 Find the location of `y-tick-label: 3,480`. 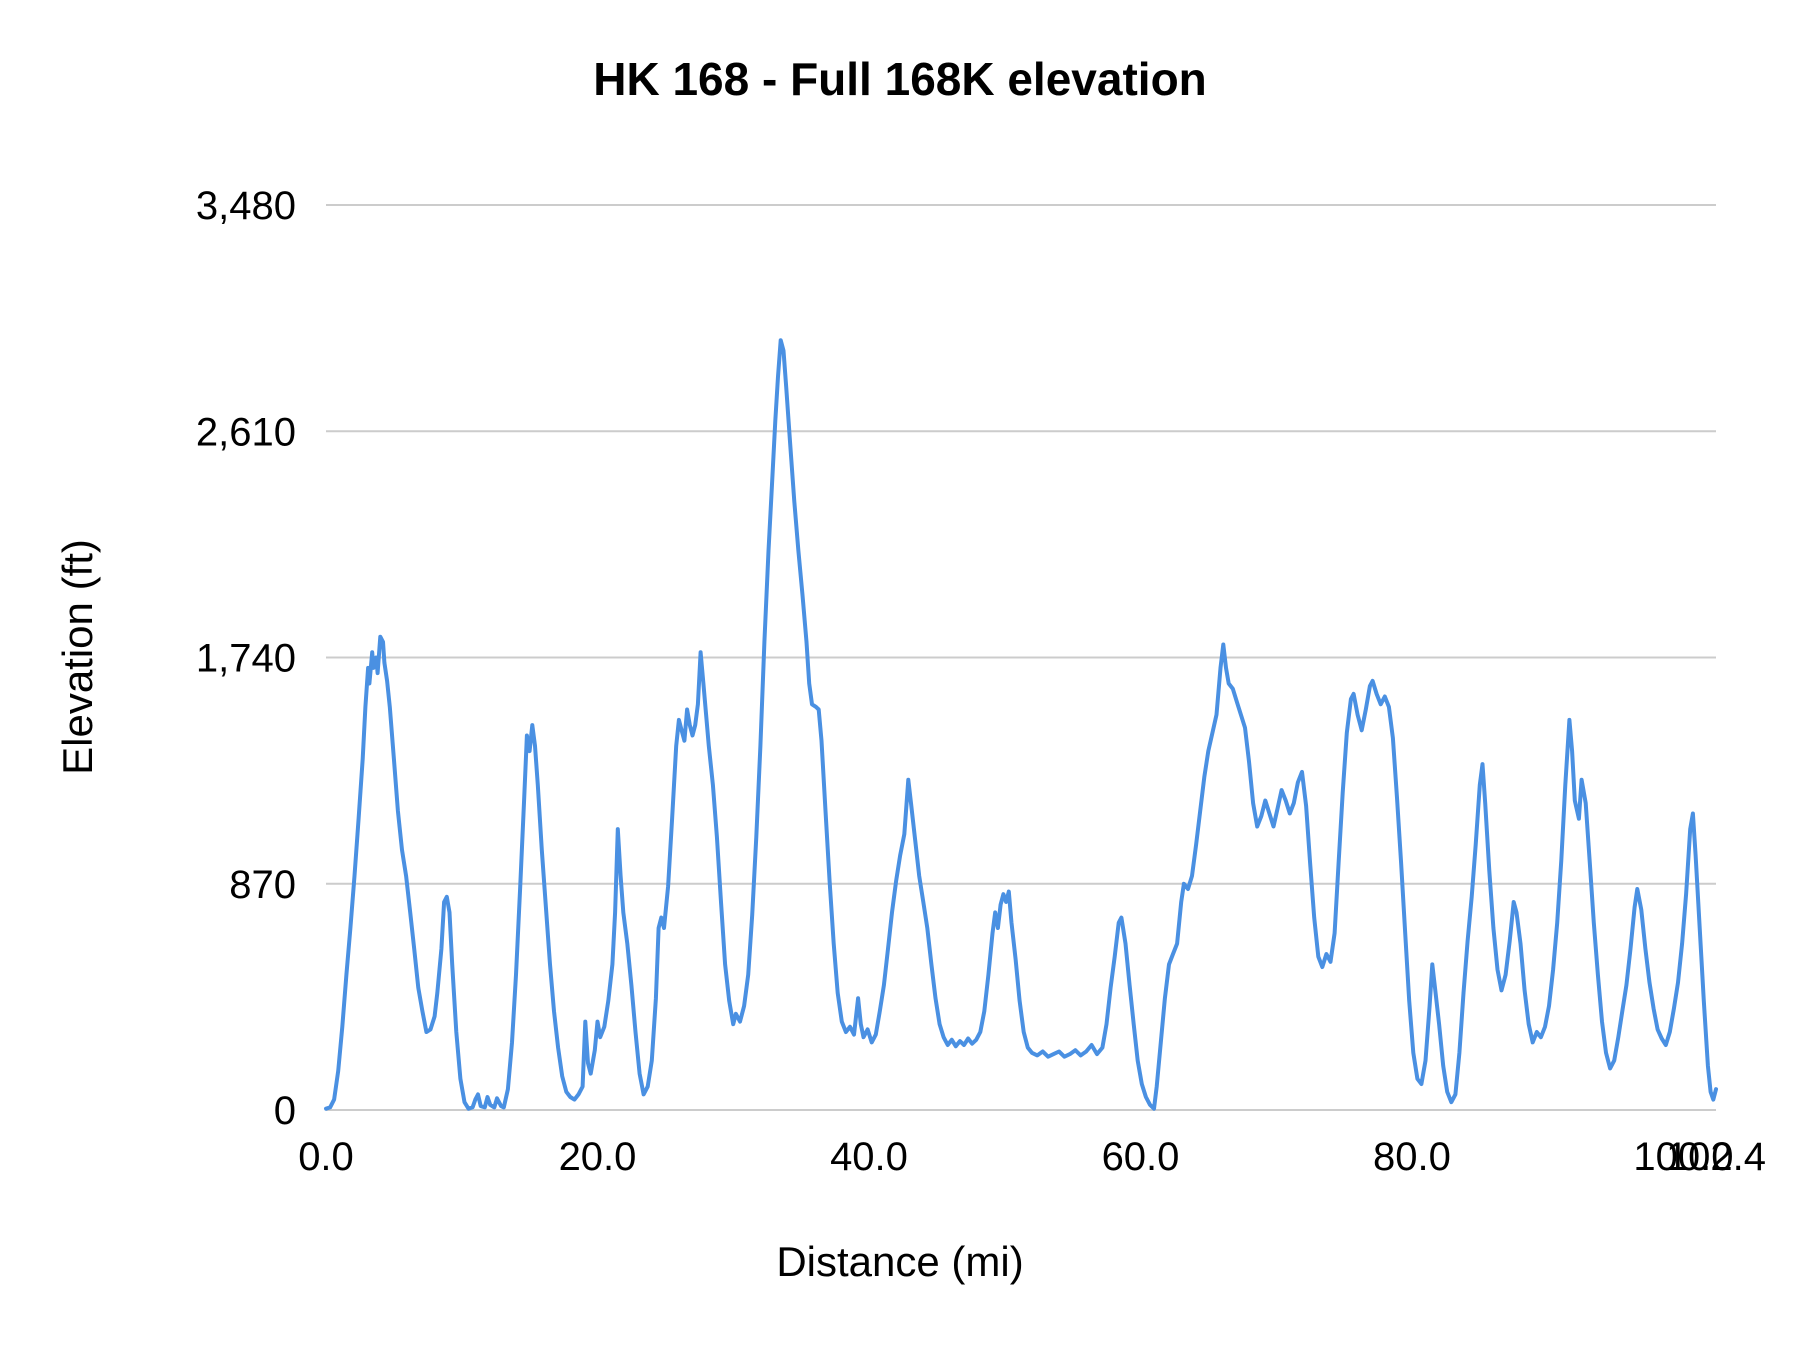

y-tick-label: 3,480 is located at coordinates (246, 206).